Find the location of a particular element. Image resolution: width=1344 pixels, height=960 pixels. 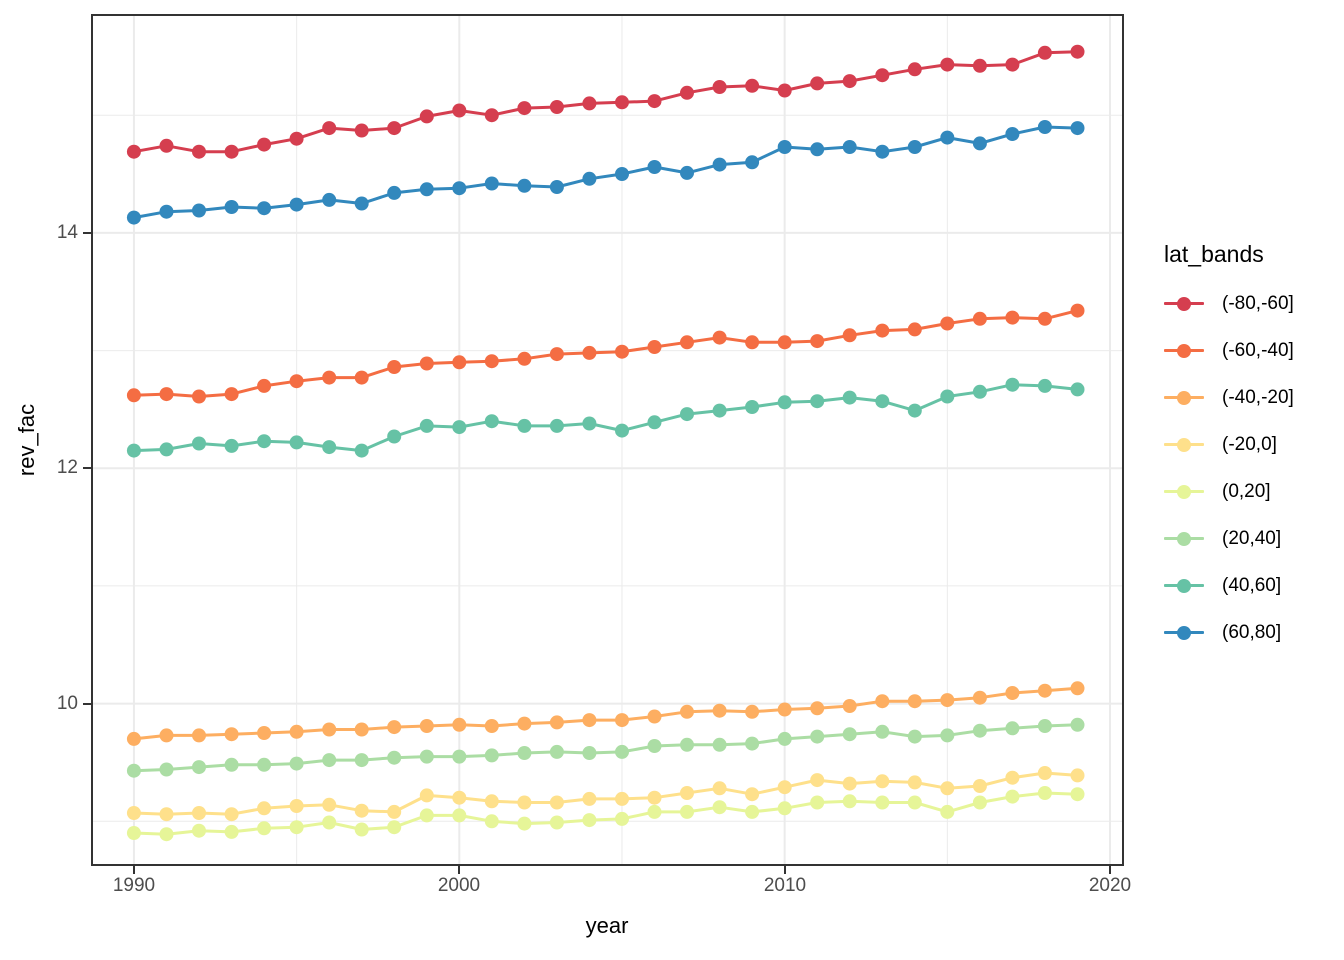

legend-item: (-20,0] is located at coordinates (1221, 444).